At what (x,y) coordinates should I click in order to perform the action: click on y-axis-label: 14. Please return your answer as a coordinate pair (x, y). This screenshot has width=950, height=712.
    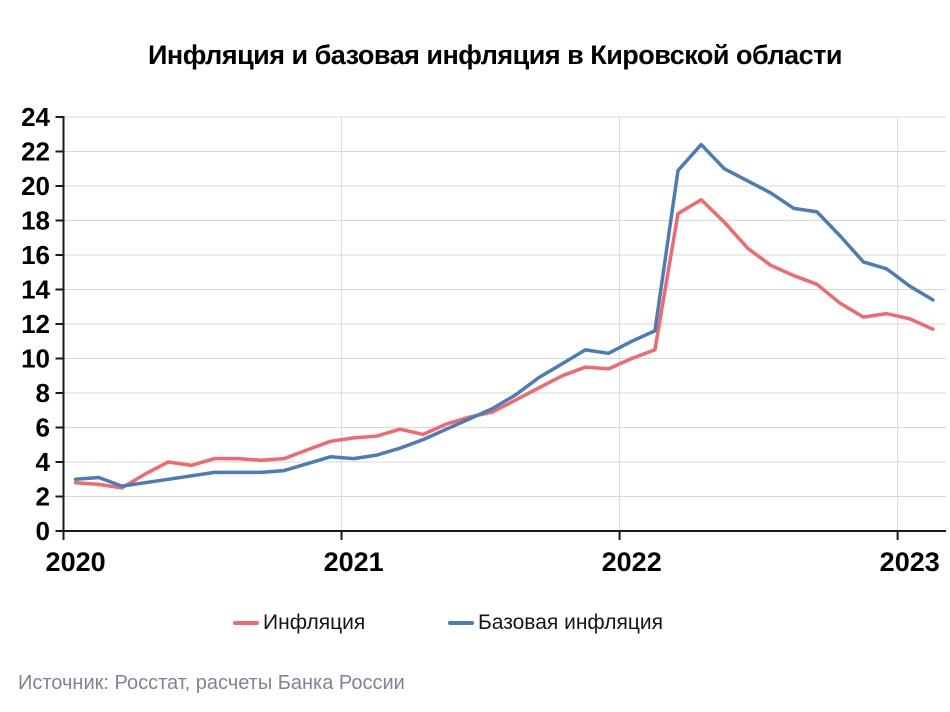
    Looking at the image, I should click on (35, 290).